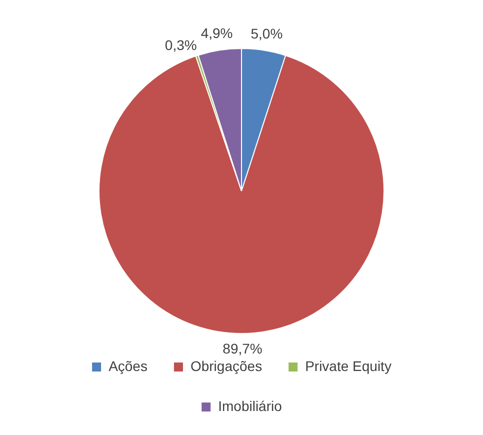  I want to click on data-label: 4,9%, so click(216, 33).